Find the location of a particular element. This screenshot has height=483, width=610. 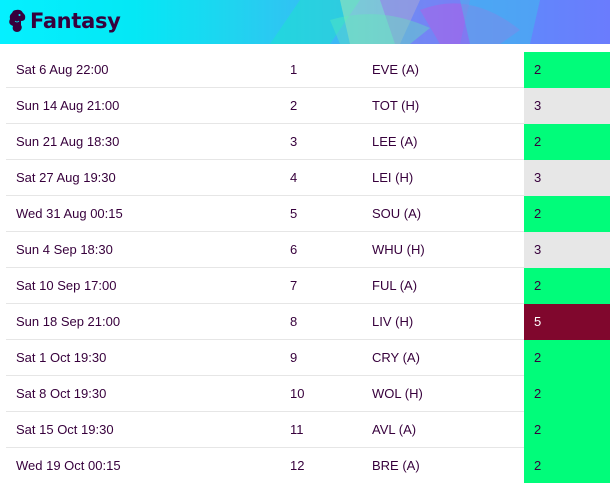

fixture-date: Sun 14 Aug 21:00 is located at coordinates (68, 105).